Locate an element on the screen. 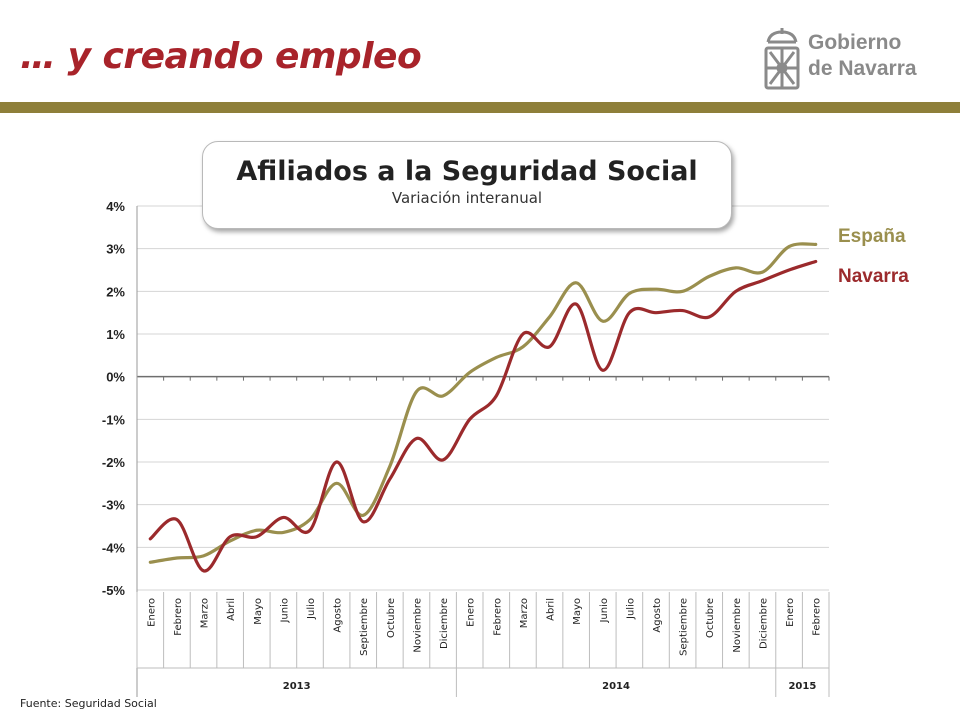 This screenshot has height=720, width=960. gobierno-navarra-logo: Gobierno de Navarra is located at coordinates (852, 62).